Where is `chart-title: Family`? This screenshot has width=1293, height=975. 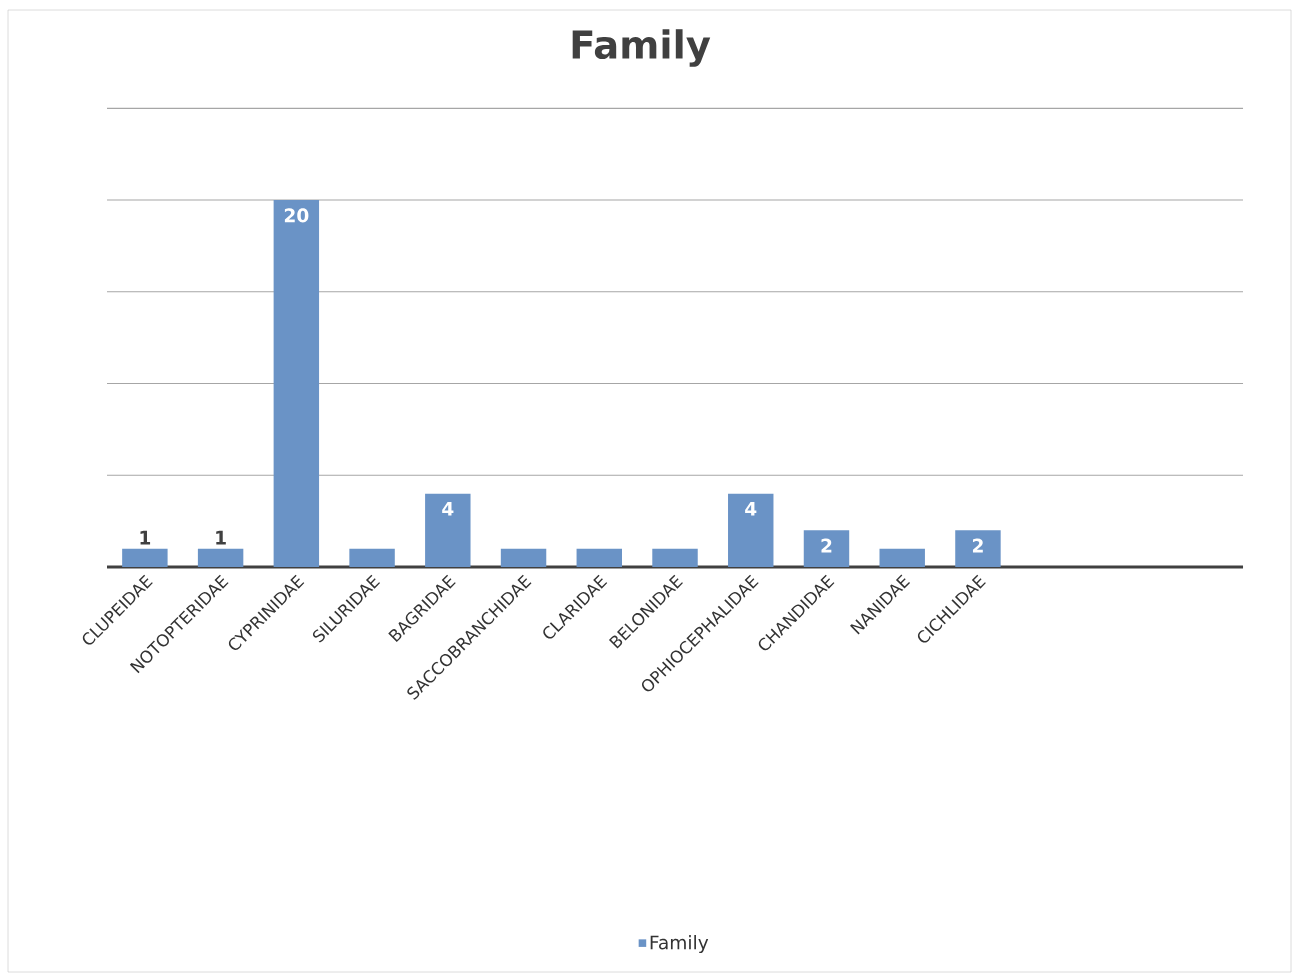 chart-title: Family is located at coordinates (641, 48).